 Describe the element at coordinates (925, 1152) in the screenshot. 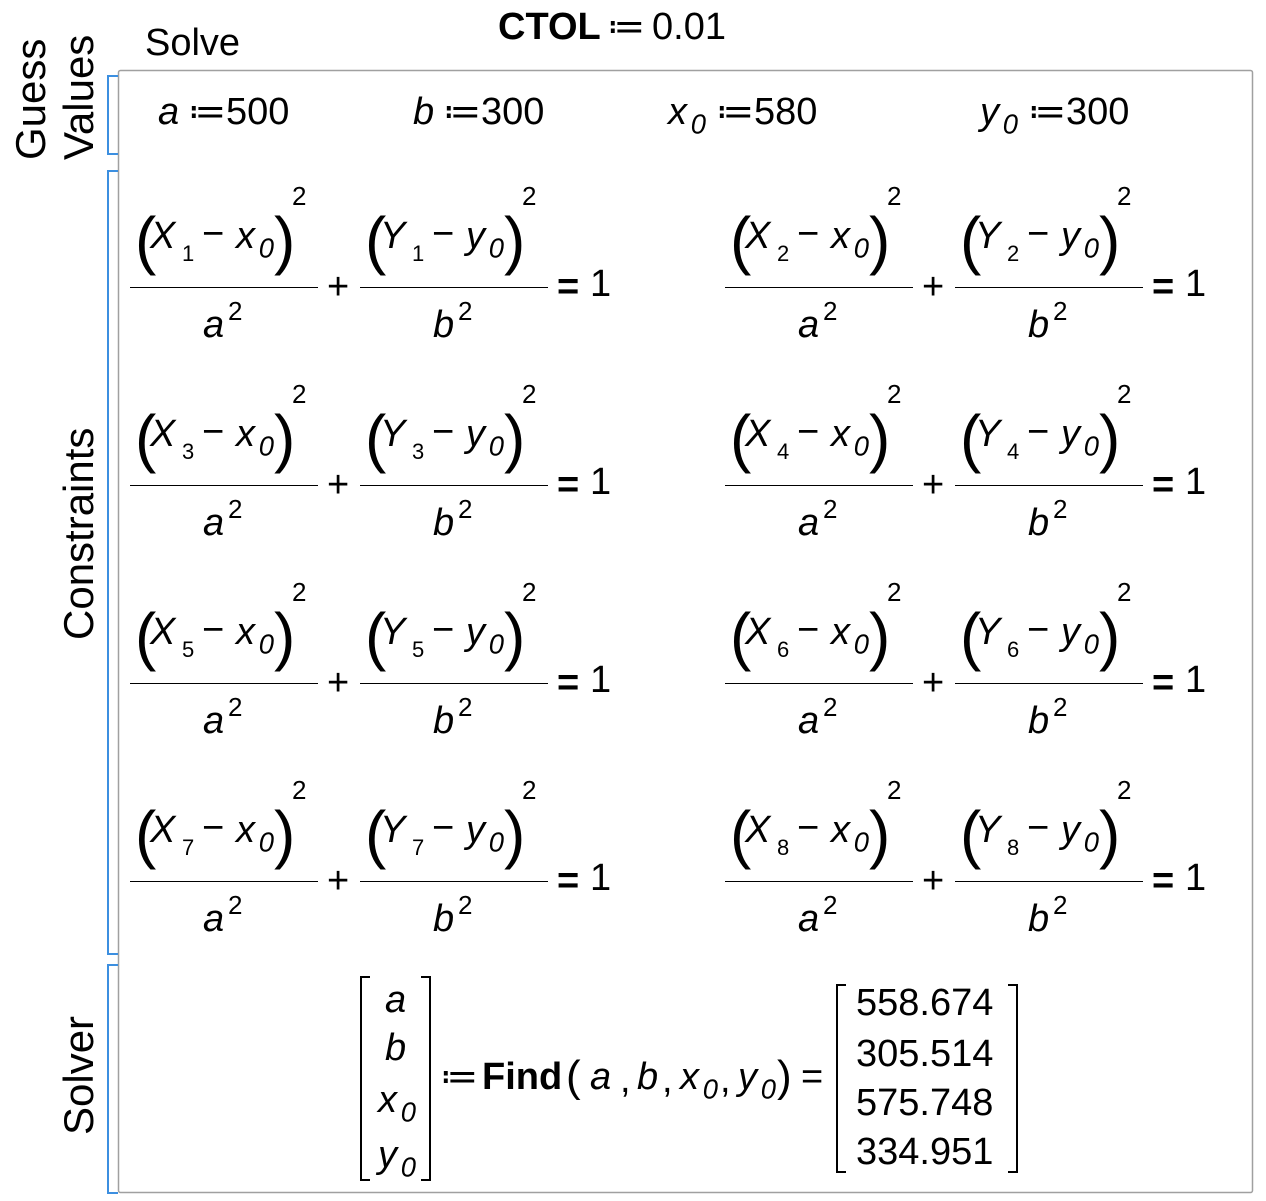

I see `result-value: 334.951` at that location.